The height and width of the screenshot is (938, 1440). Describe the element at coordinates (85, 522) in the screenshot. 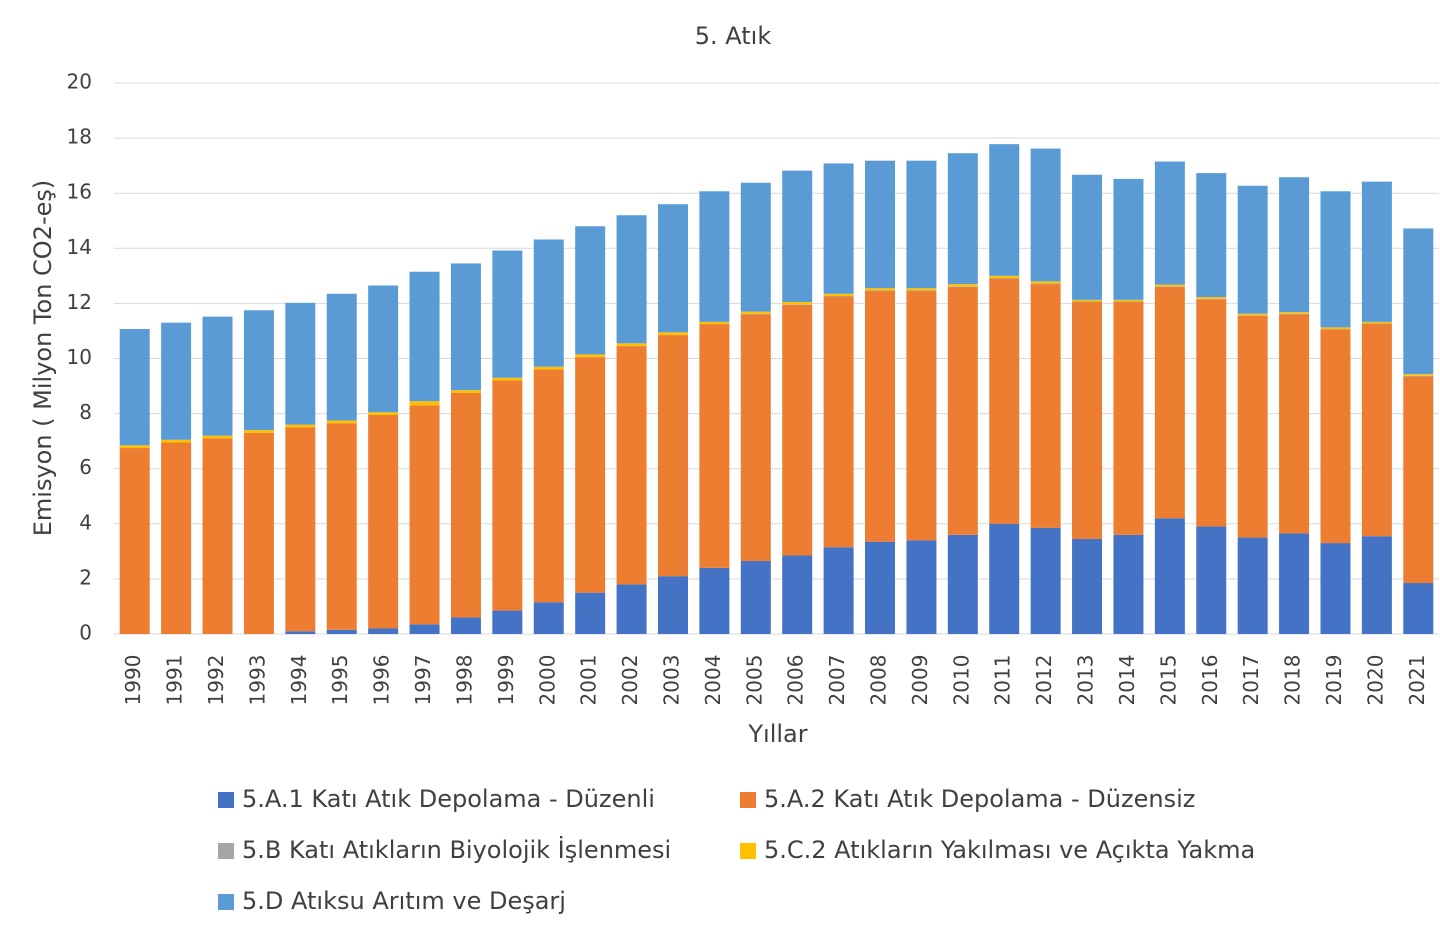

I see `y-tick-label: 4` at that location.